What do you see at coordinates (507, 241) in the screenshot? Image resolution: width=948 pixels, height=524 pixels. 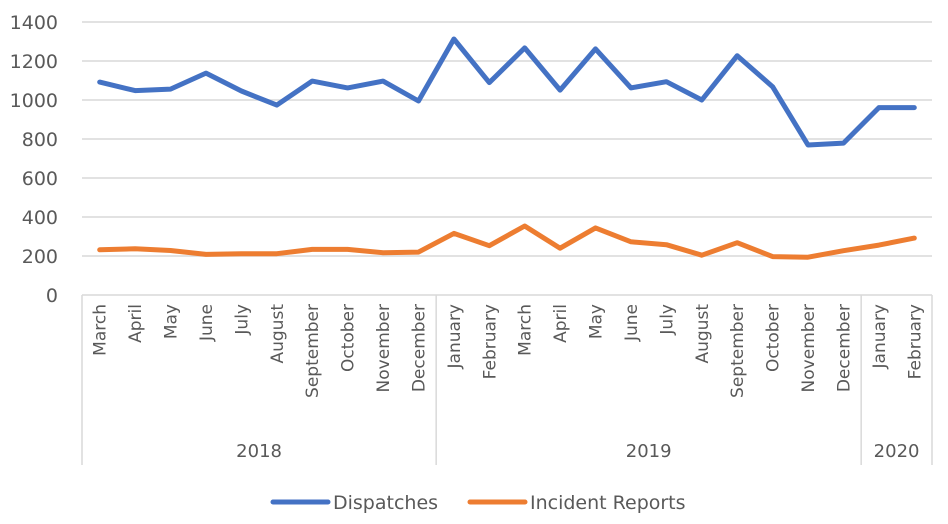 I see `series-line-incident-reports` at bounding box center [507, 241].